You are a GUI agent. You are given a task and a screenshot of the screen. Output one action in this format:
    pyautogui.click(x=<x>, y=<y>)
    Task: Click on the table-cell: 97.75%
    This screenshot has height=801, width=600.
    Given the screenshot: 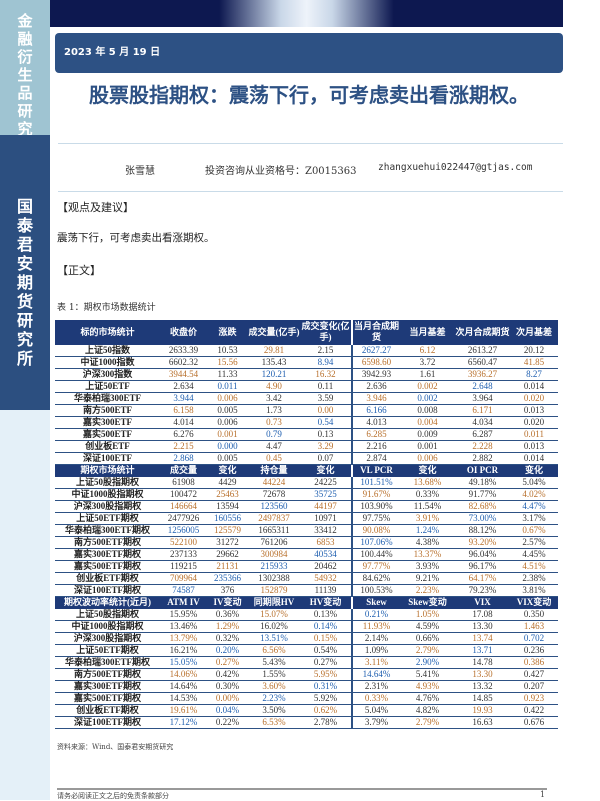 What is the action you would take?
    pyautogui.click(x=376, y=518)
    